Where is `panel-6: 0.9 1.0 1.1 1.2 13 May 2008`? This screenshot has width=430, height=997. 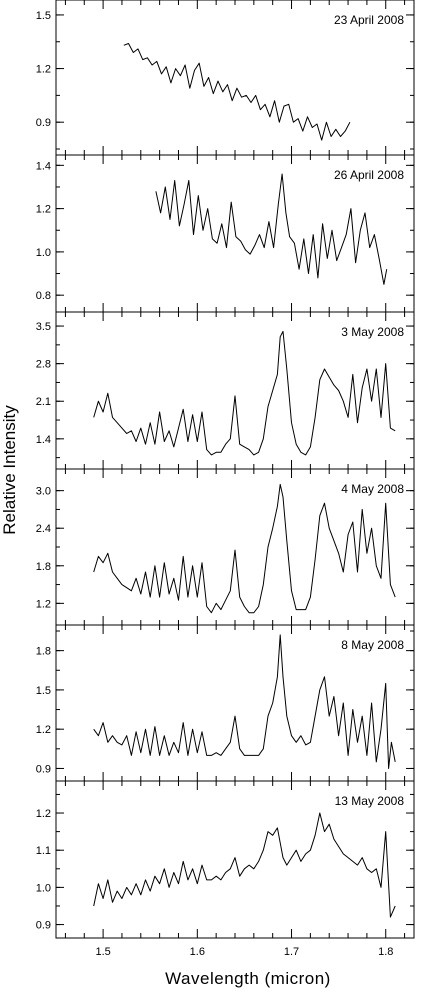 panel-6: 0.9 1.0 1.1 1.2 13 May 2008 is located at coordinates (225, 859).